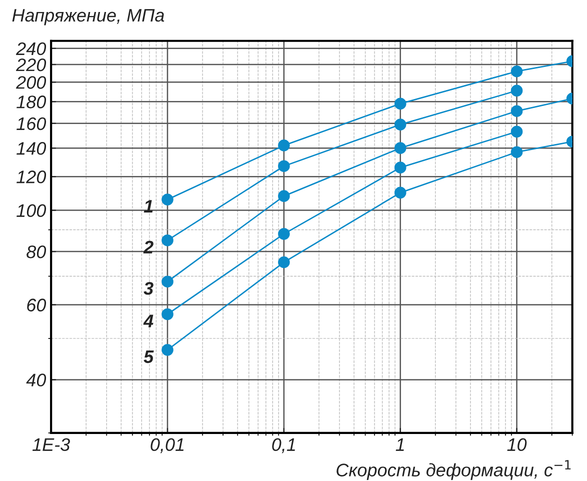 Image resolution: width=587 pixels, height=481 pixels. I want to click on series-label: 2, so click(148, 247).